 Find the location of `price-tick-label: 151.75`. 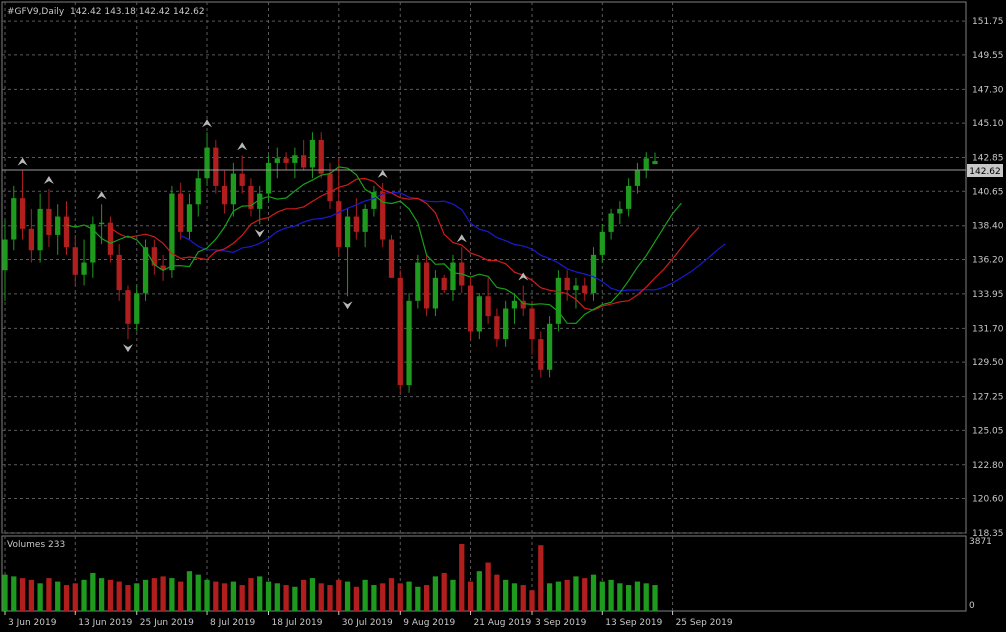

price-tick-label: 151.75 is located at coordinates (988, 22).